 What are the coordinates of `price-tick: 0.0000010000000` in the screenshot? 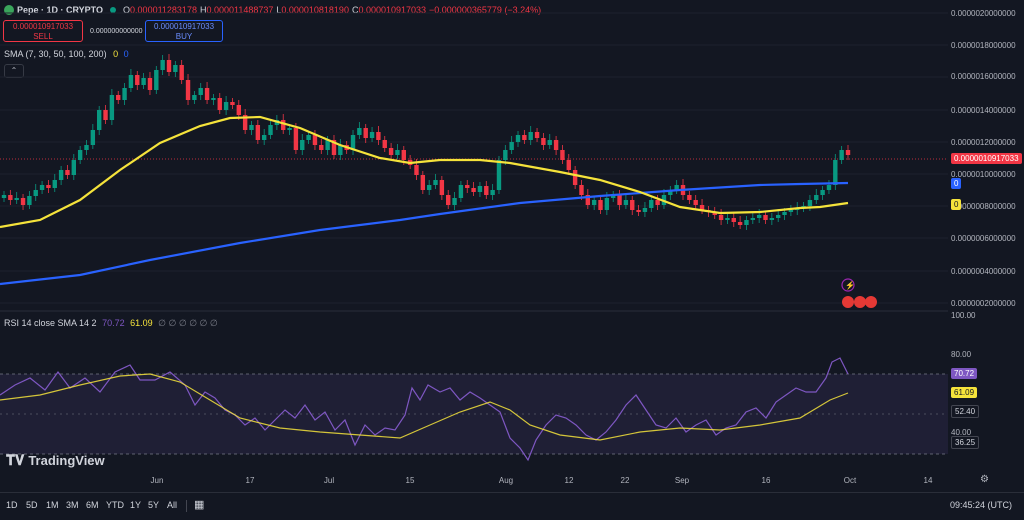 It's located at (983, 174).